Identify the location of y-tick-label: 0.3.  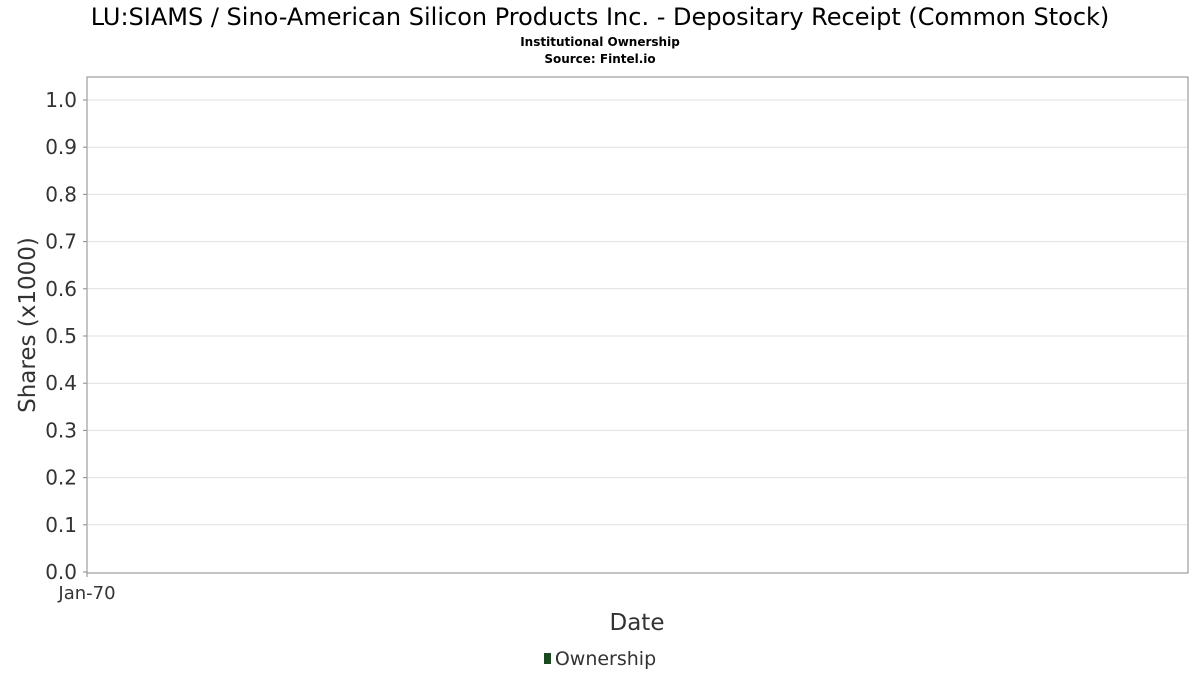
(61, 430).